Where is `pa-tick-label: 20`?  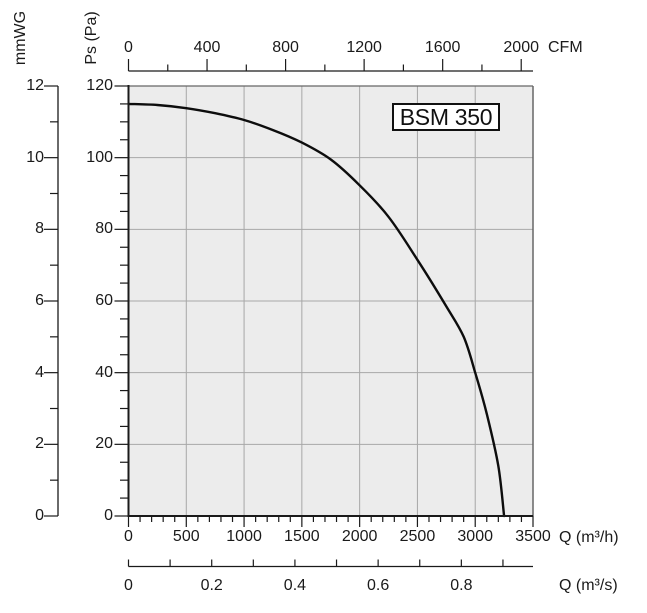
pa-tick-label: 20 is located at coordinates (104, 444).